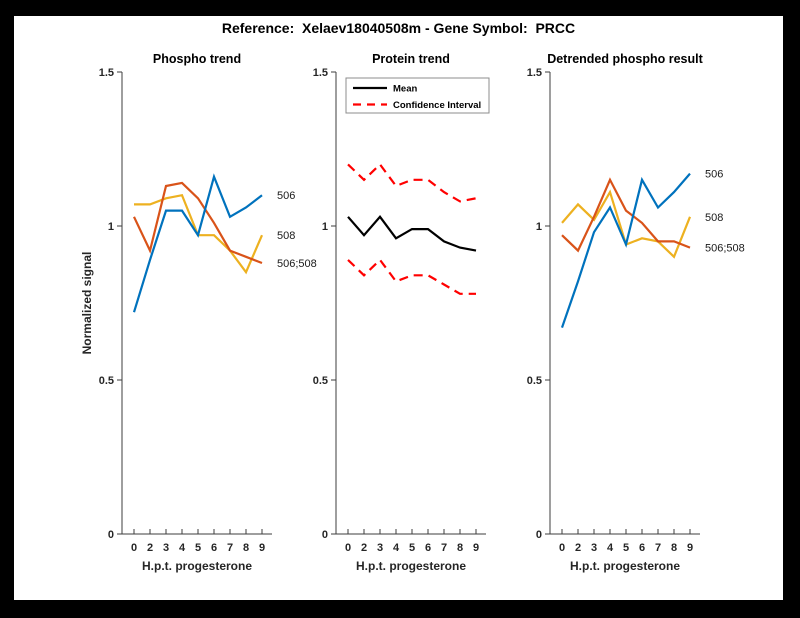 The height and width of the screenshot is (618, 800). What do you see at coordinates (197, 59) in the screenshot?
I see `panel-title: Phospho trend` at bounding box center [197, 59].